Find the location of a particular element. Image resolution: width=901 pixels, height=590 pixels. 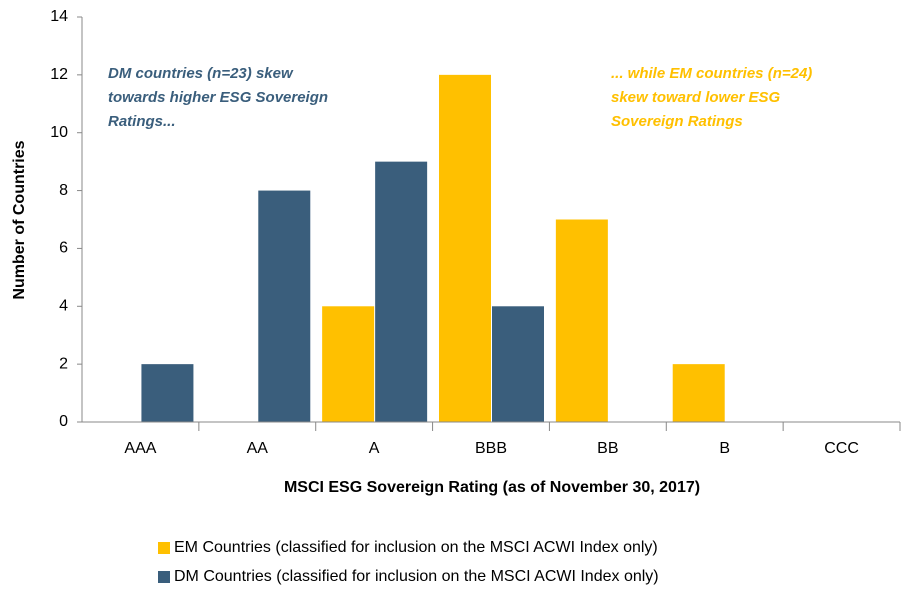

y-tick-label: 12 is located at coordinates (59, 74).